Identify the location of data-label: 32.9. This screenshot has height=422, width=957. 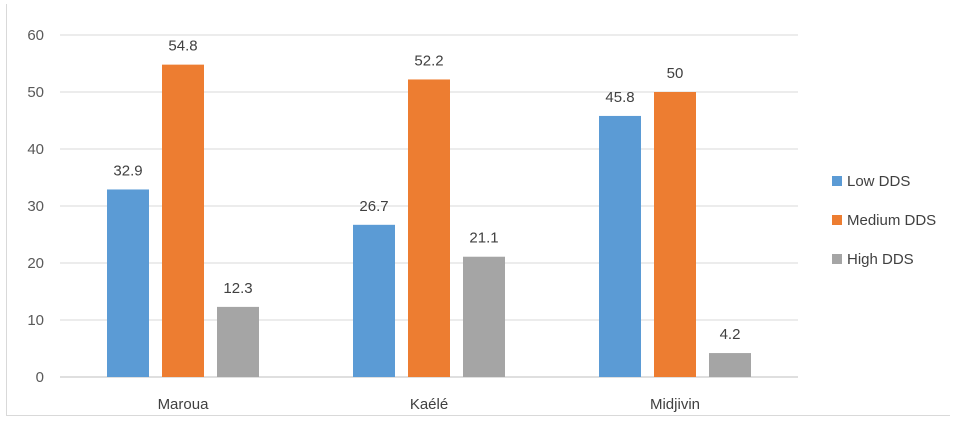
(127, 170).